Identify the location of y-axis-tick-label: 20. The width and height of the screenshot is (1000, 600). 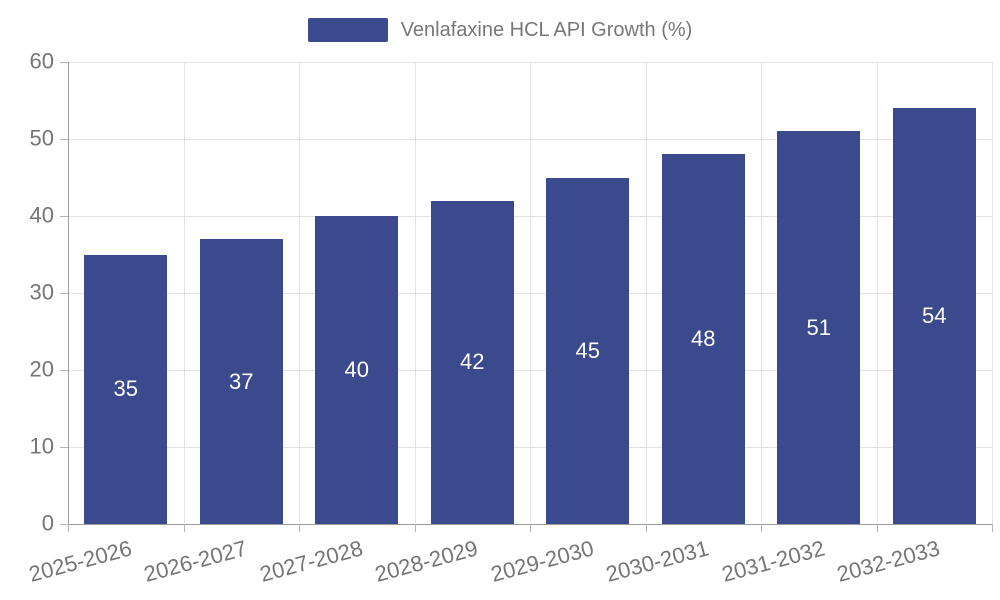
(41, 369).